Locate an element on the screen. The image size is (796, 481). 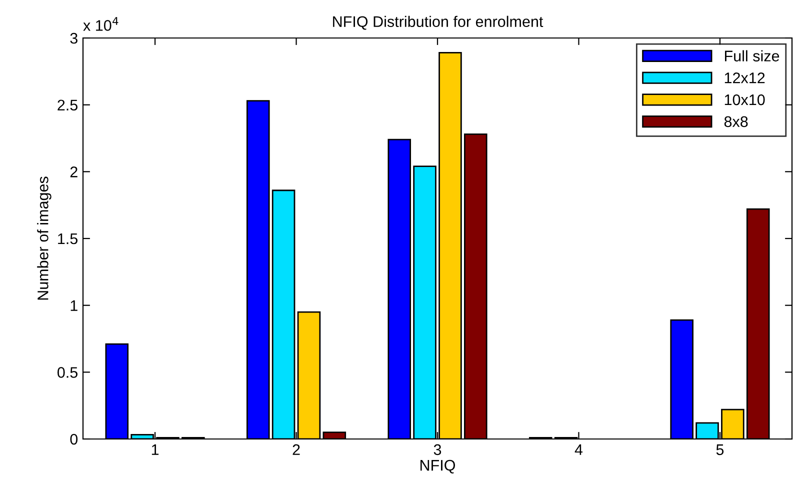
legend-label: 8x8 is located at coordinates (736, 122).